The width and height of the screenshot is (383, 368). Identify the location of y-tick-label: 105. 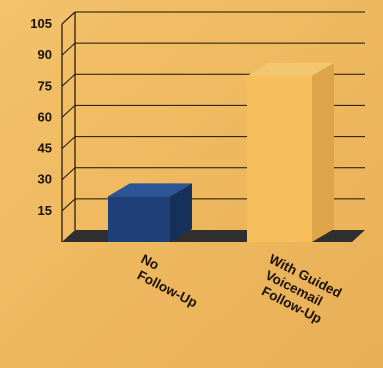
(41, 23).